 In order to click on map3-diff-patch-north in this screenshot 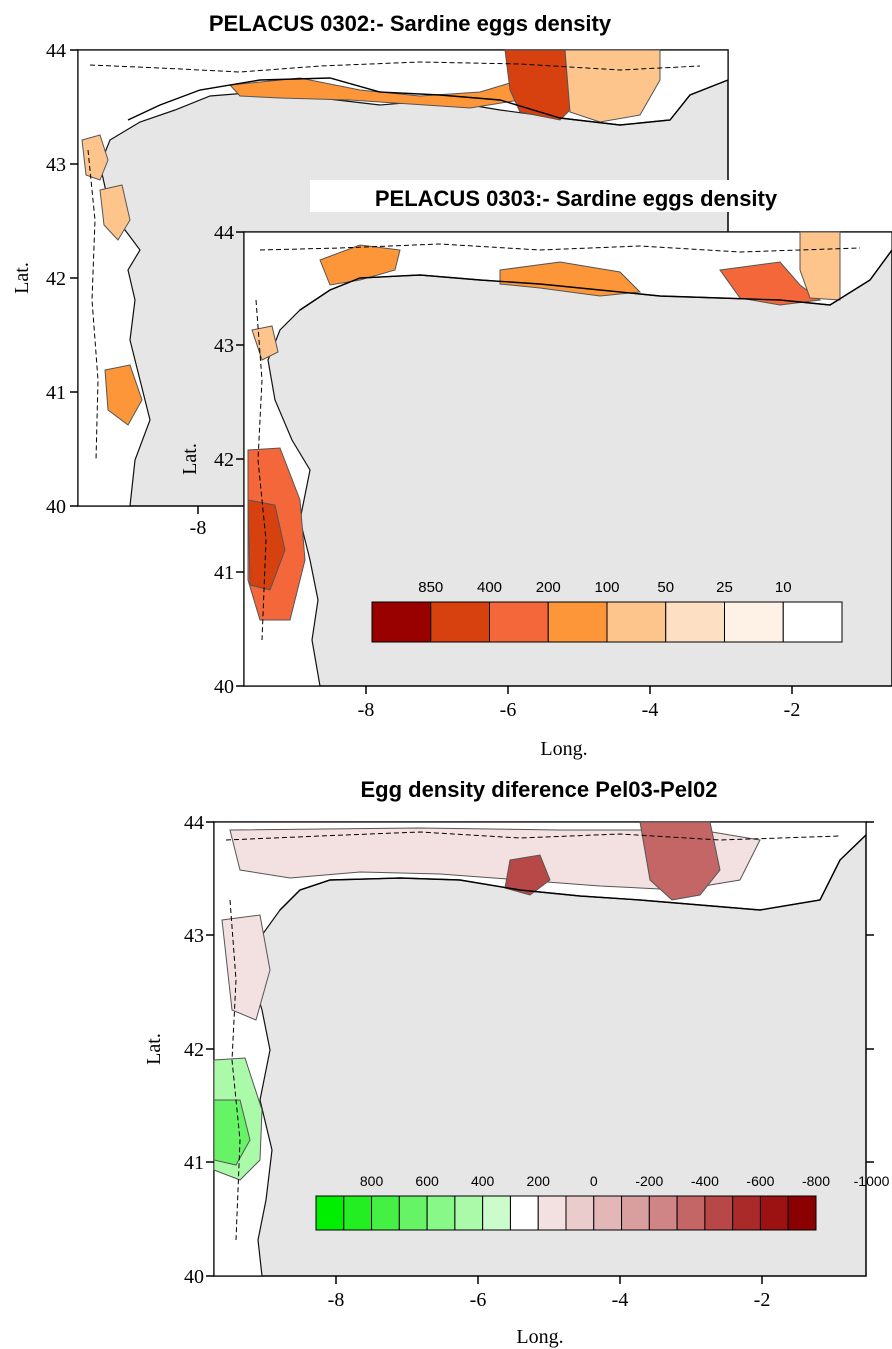, I will do `click(495, 859)`.